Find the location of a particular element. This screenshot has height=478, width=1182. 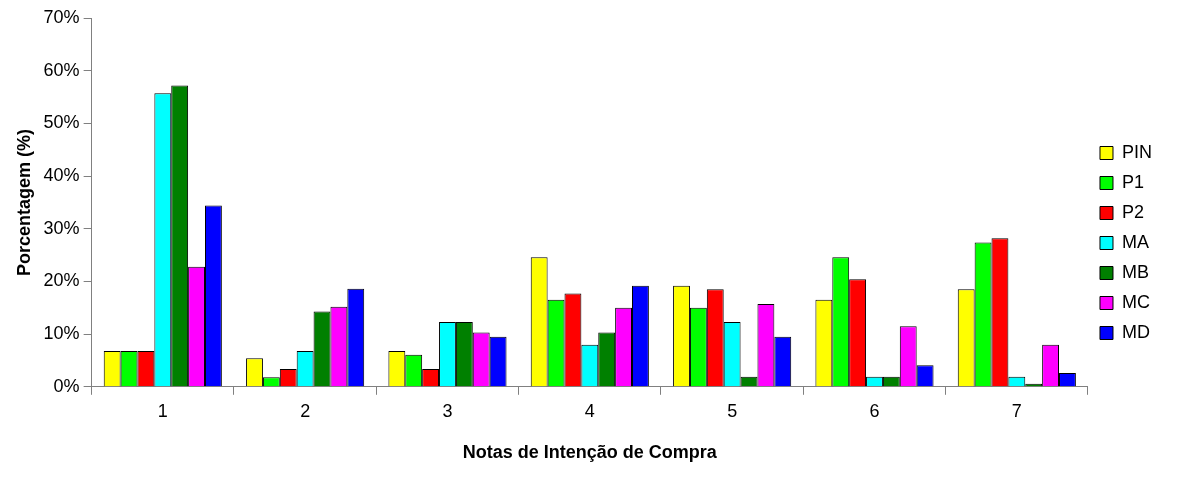

x-tick-label: 1 is located at coordinates (162, 410).